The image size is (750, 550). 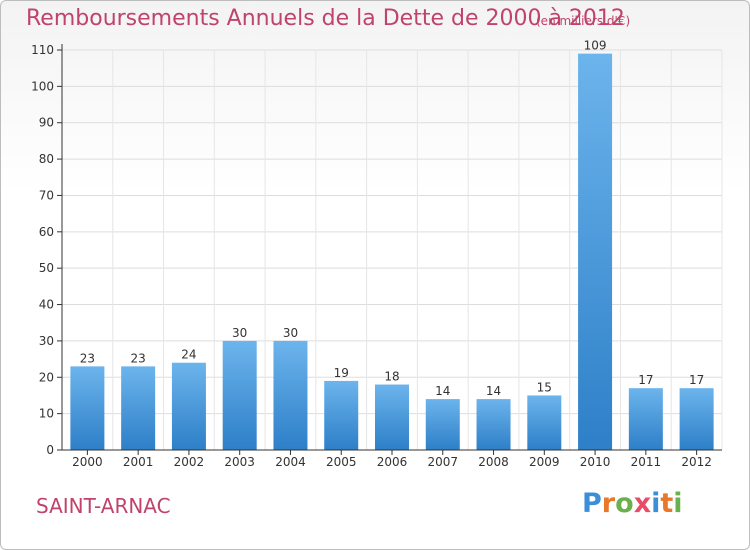 What do you see at coordinates (290, 395) in the screenshot?
I see `bar-2004` at bounding box center [290, 395].